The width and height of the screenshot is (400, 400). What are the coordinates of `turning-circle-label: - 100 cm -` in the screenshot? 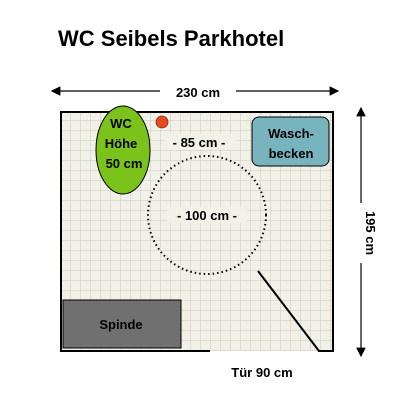 It's located at (207, 215).